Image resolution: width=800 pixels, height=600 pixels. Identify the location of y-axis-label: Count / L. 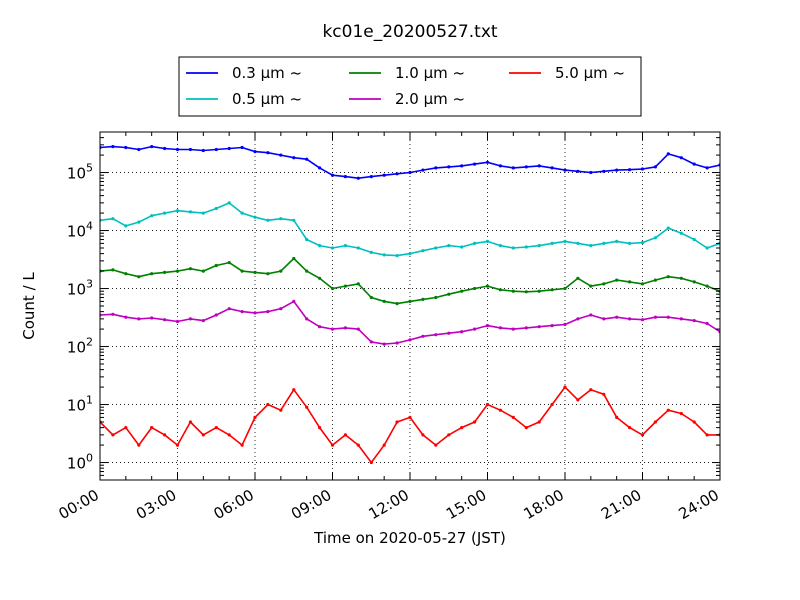
(29, 306).